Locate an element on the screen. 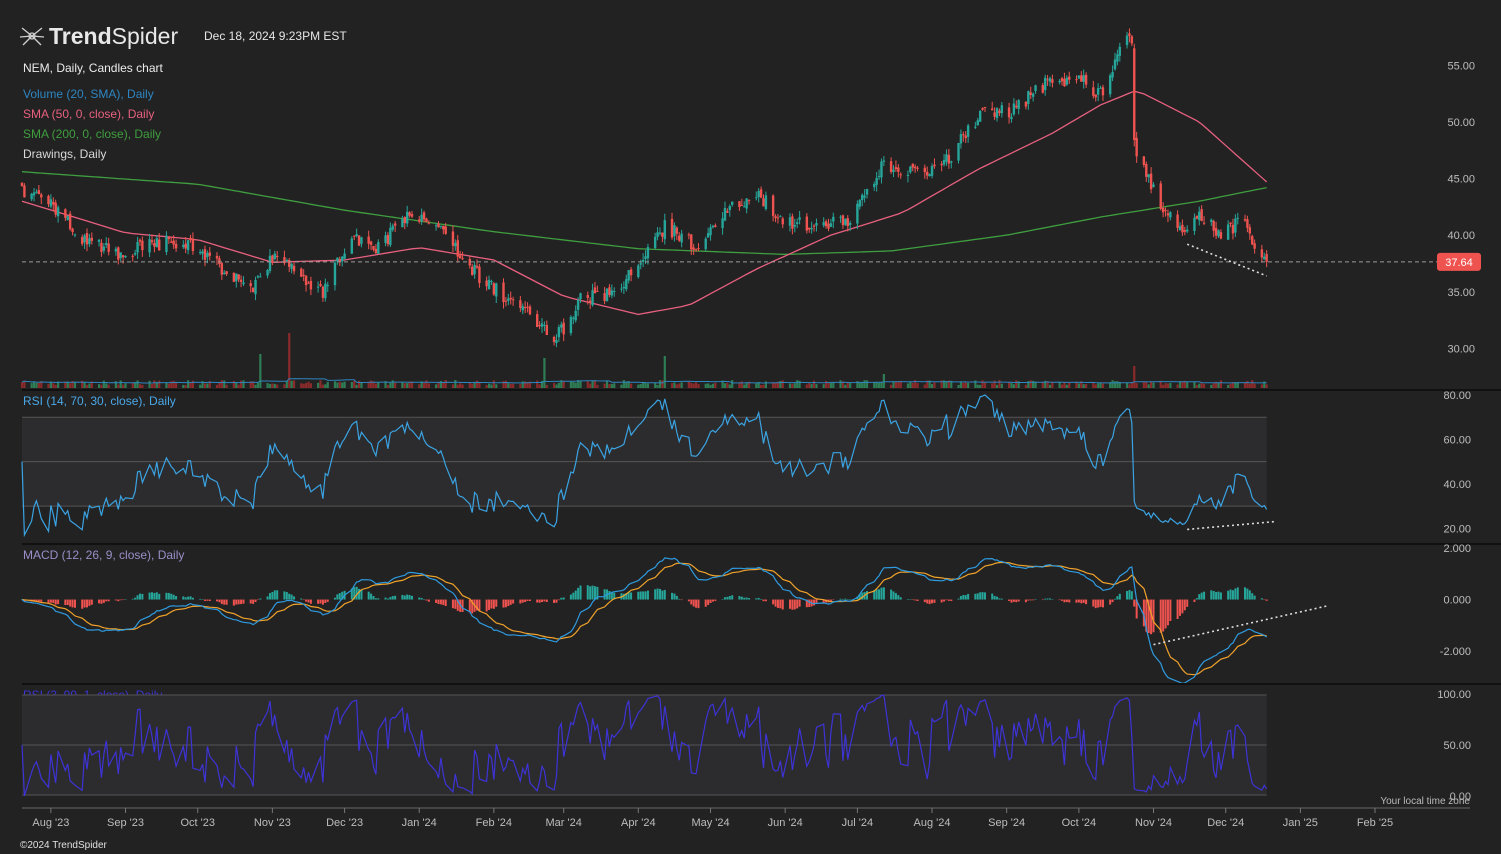  rsi3-y-tick-label: 50.00 is located at coordinates (1457, 746).